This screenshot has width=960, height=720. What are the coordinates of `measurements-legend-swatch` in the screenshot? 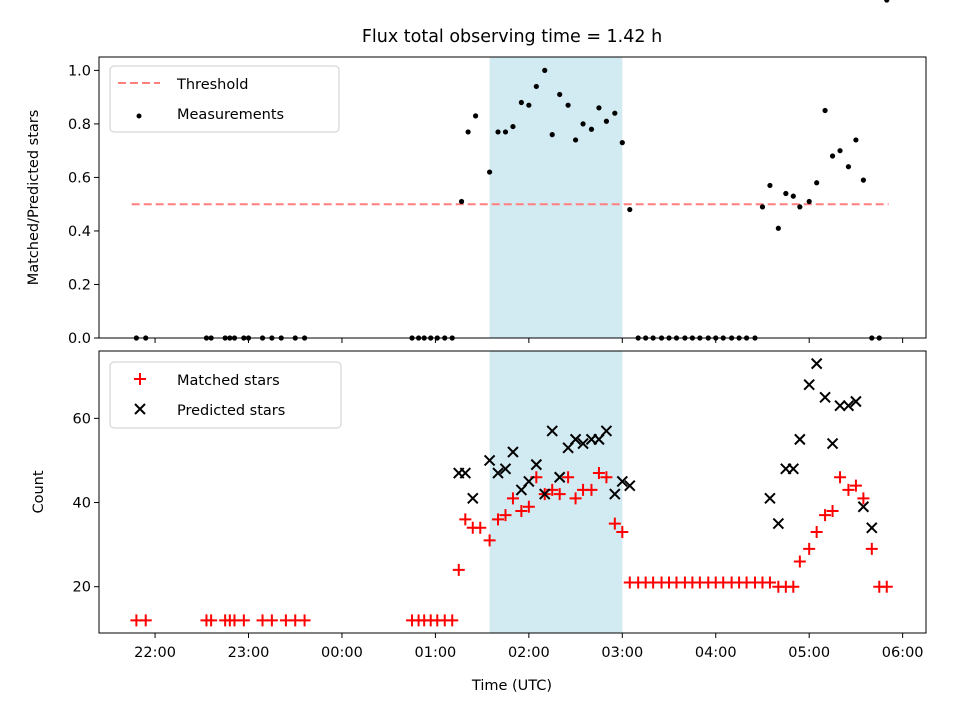 It's located at (139, 116).